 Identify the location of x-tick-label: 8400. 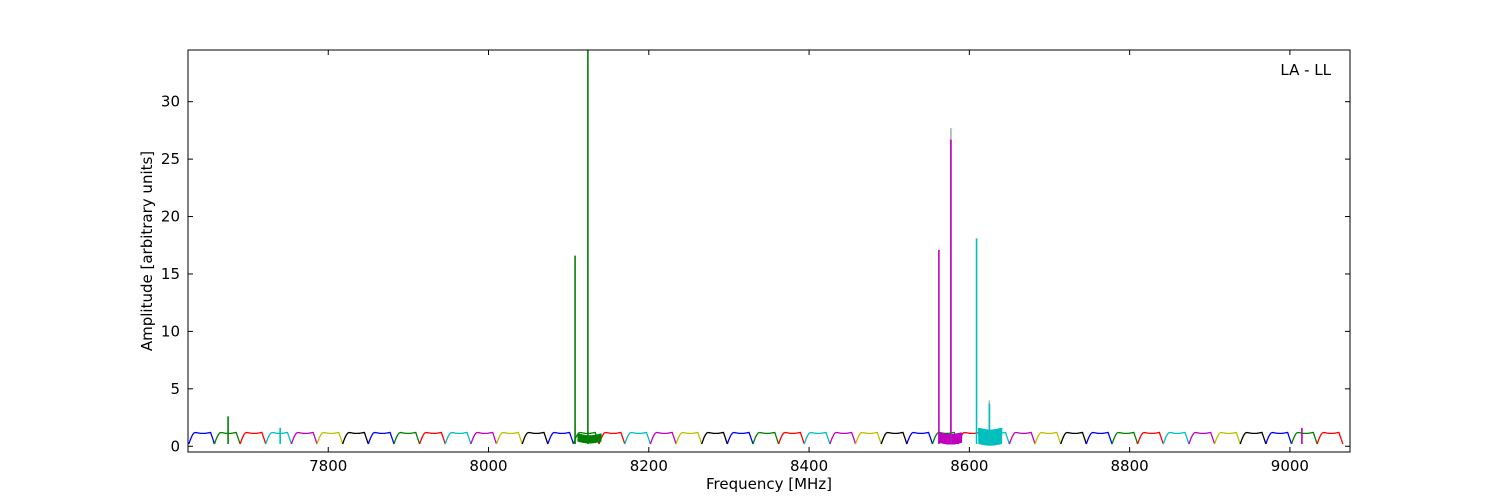
(809, 466).